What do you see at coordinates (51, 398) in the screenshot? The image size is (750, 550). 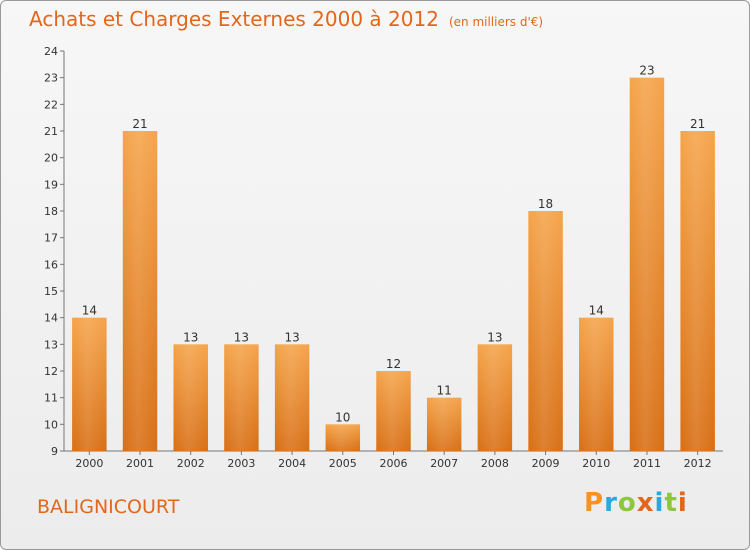 I see `y-tick-label: 11` at bounding box center [51, 398].